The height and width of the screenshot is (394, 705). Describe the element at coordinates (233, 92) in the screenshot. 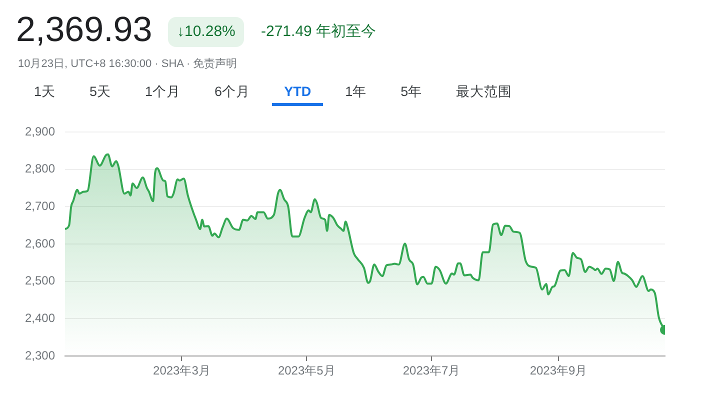

I see `text: 6个月` at that location.